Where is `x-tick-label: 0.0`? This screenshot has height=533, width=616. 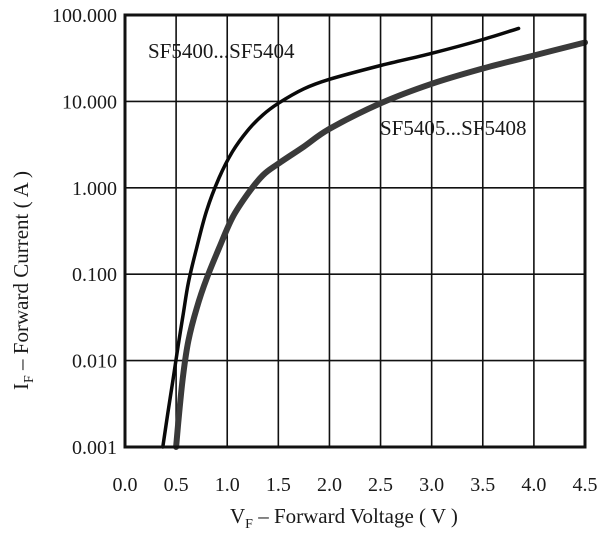
x-tick-label: 0.0 is located at coordinates (125, 485).